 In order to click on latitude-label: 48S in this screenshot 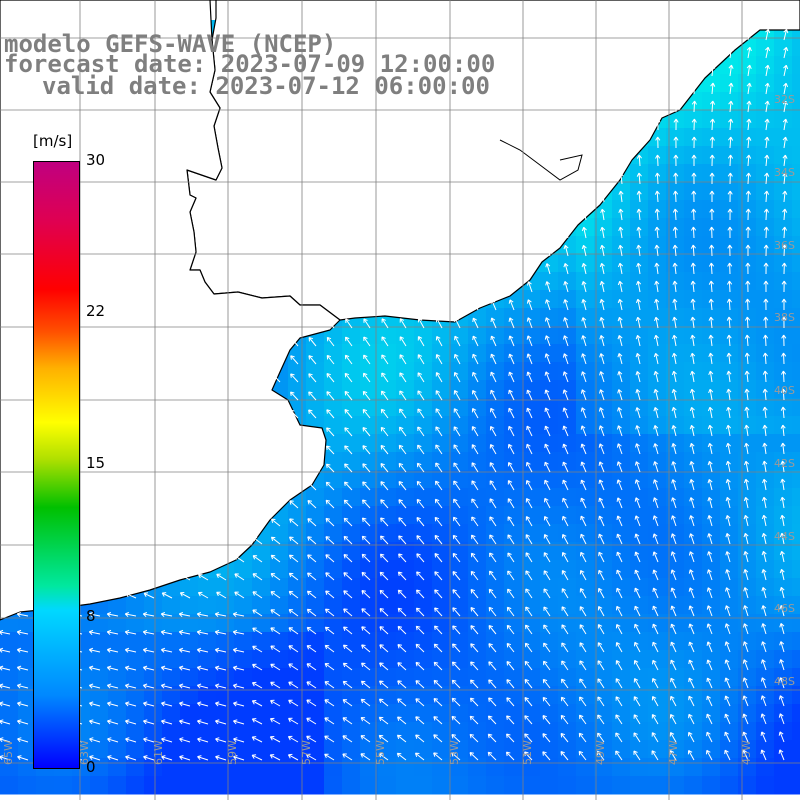, I will do `click(784, 681)`.